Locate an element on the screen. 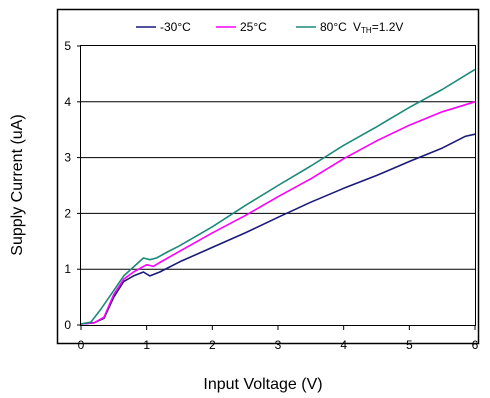 Image resolution: width=490 pixels, height=398 pixels. vth-annotation: VTH=1.2V is located at coordinates (378, 27).